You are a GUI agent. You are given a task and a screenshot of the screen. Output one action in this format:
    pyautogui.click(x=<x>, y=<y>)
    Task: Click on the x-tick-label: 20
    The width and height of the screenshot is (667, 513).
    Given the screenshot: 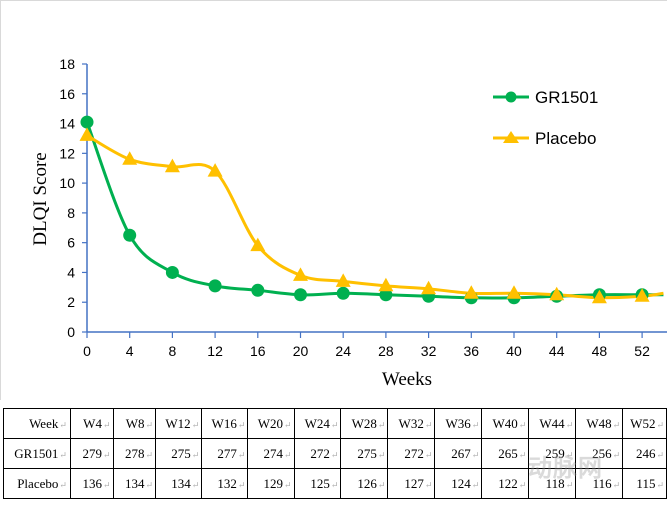 What is the action you would take?
    pyautogui.click(x=301, y=351)
    